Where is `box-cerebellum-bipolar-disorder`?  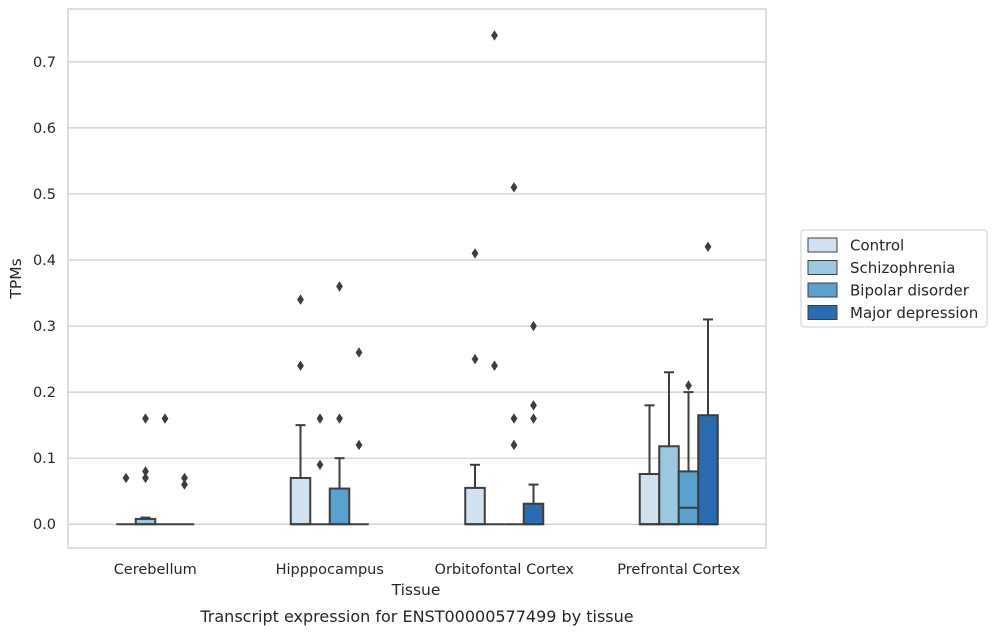
box-cerebellum-bipolar-disorder is located at coordinates (165, 469).